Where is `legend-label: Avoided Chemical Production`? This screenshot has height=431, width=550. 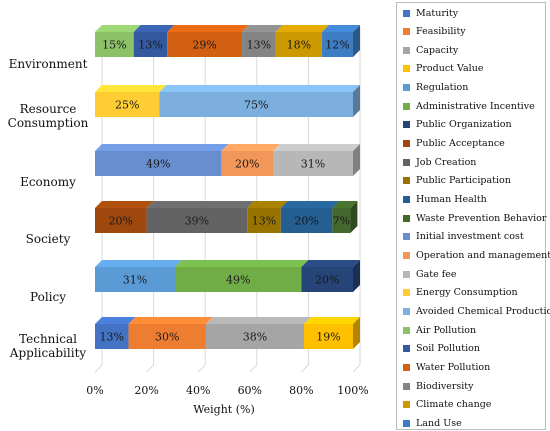
legend-label: Avoided Chemical Production is located at coordinates (483, 311).